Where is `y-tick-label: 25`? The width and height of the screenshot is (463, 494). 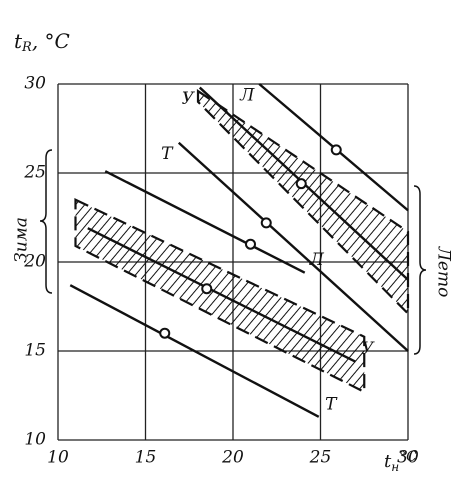
y-tick-label: 25 is located at coordinates (34, 173).